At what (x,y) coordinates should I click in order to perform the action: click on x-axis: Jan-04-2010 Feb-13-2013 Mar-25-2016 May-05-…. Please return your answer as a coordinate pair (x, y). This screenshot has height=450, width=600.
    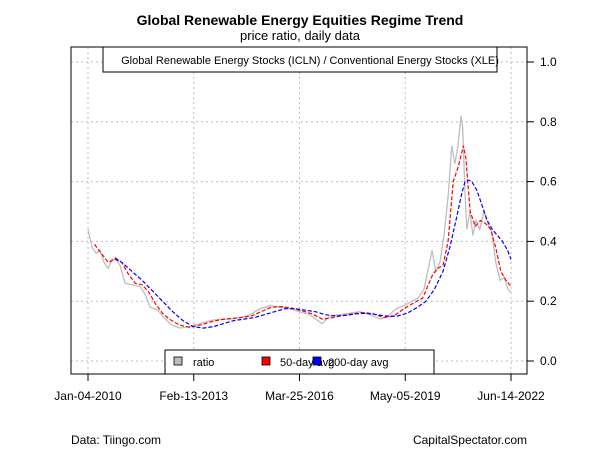
    Looking at the image, I should click on (299, 388).